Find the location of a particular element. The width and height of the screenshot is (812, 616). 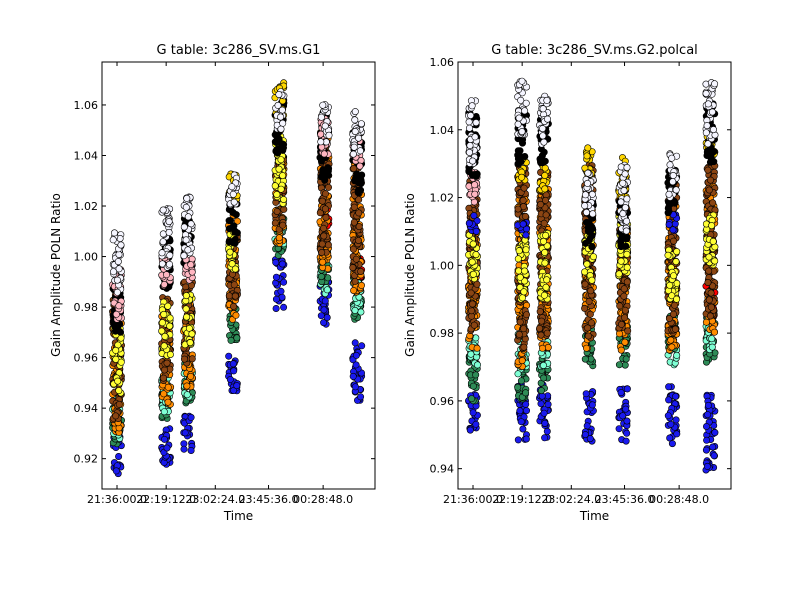

x-tick-label: 23:45:36.0 is located at coordinates (269, 499).